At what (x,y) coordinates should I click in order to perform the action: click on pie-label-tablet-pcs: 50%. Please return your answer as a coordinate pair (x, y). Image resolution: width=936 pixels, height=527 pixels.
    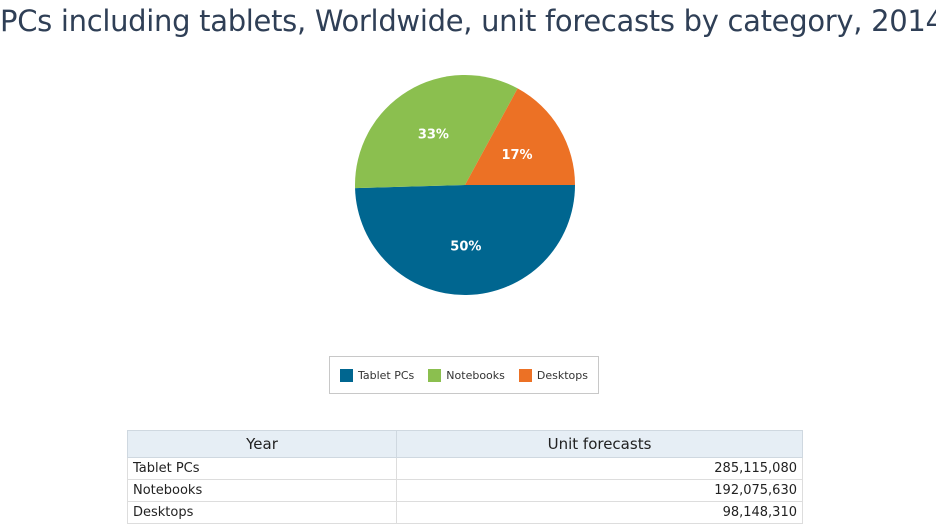
    Looking at the image, I should click on (465, 246).